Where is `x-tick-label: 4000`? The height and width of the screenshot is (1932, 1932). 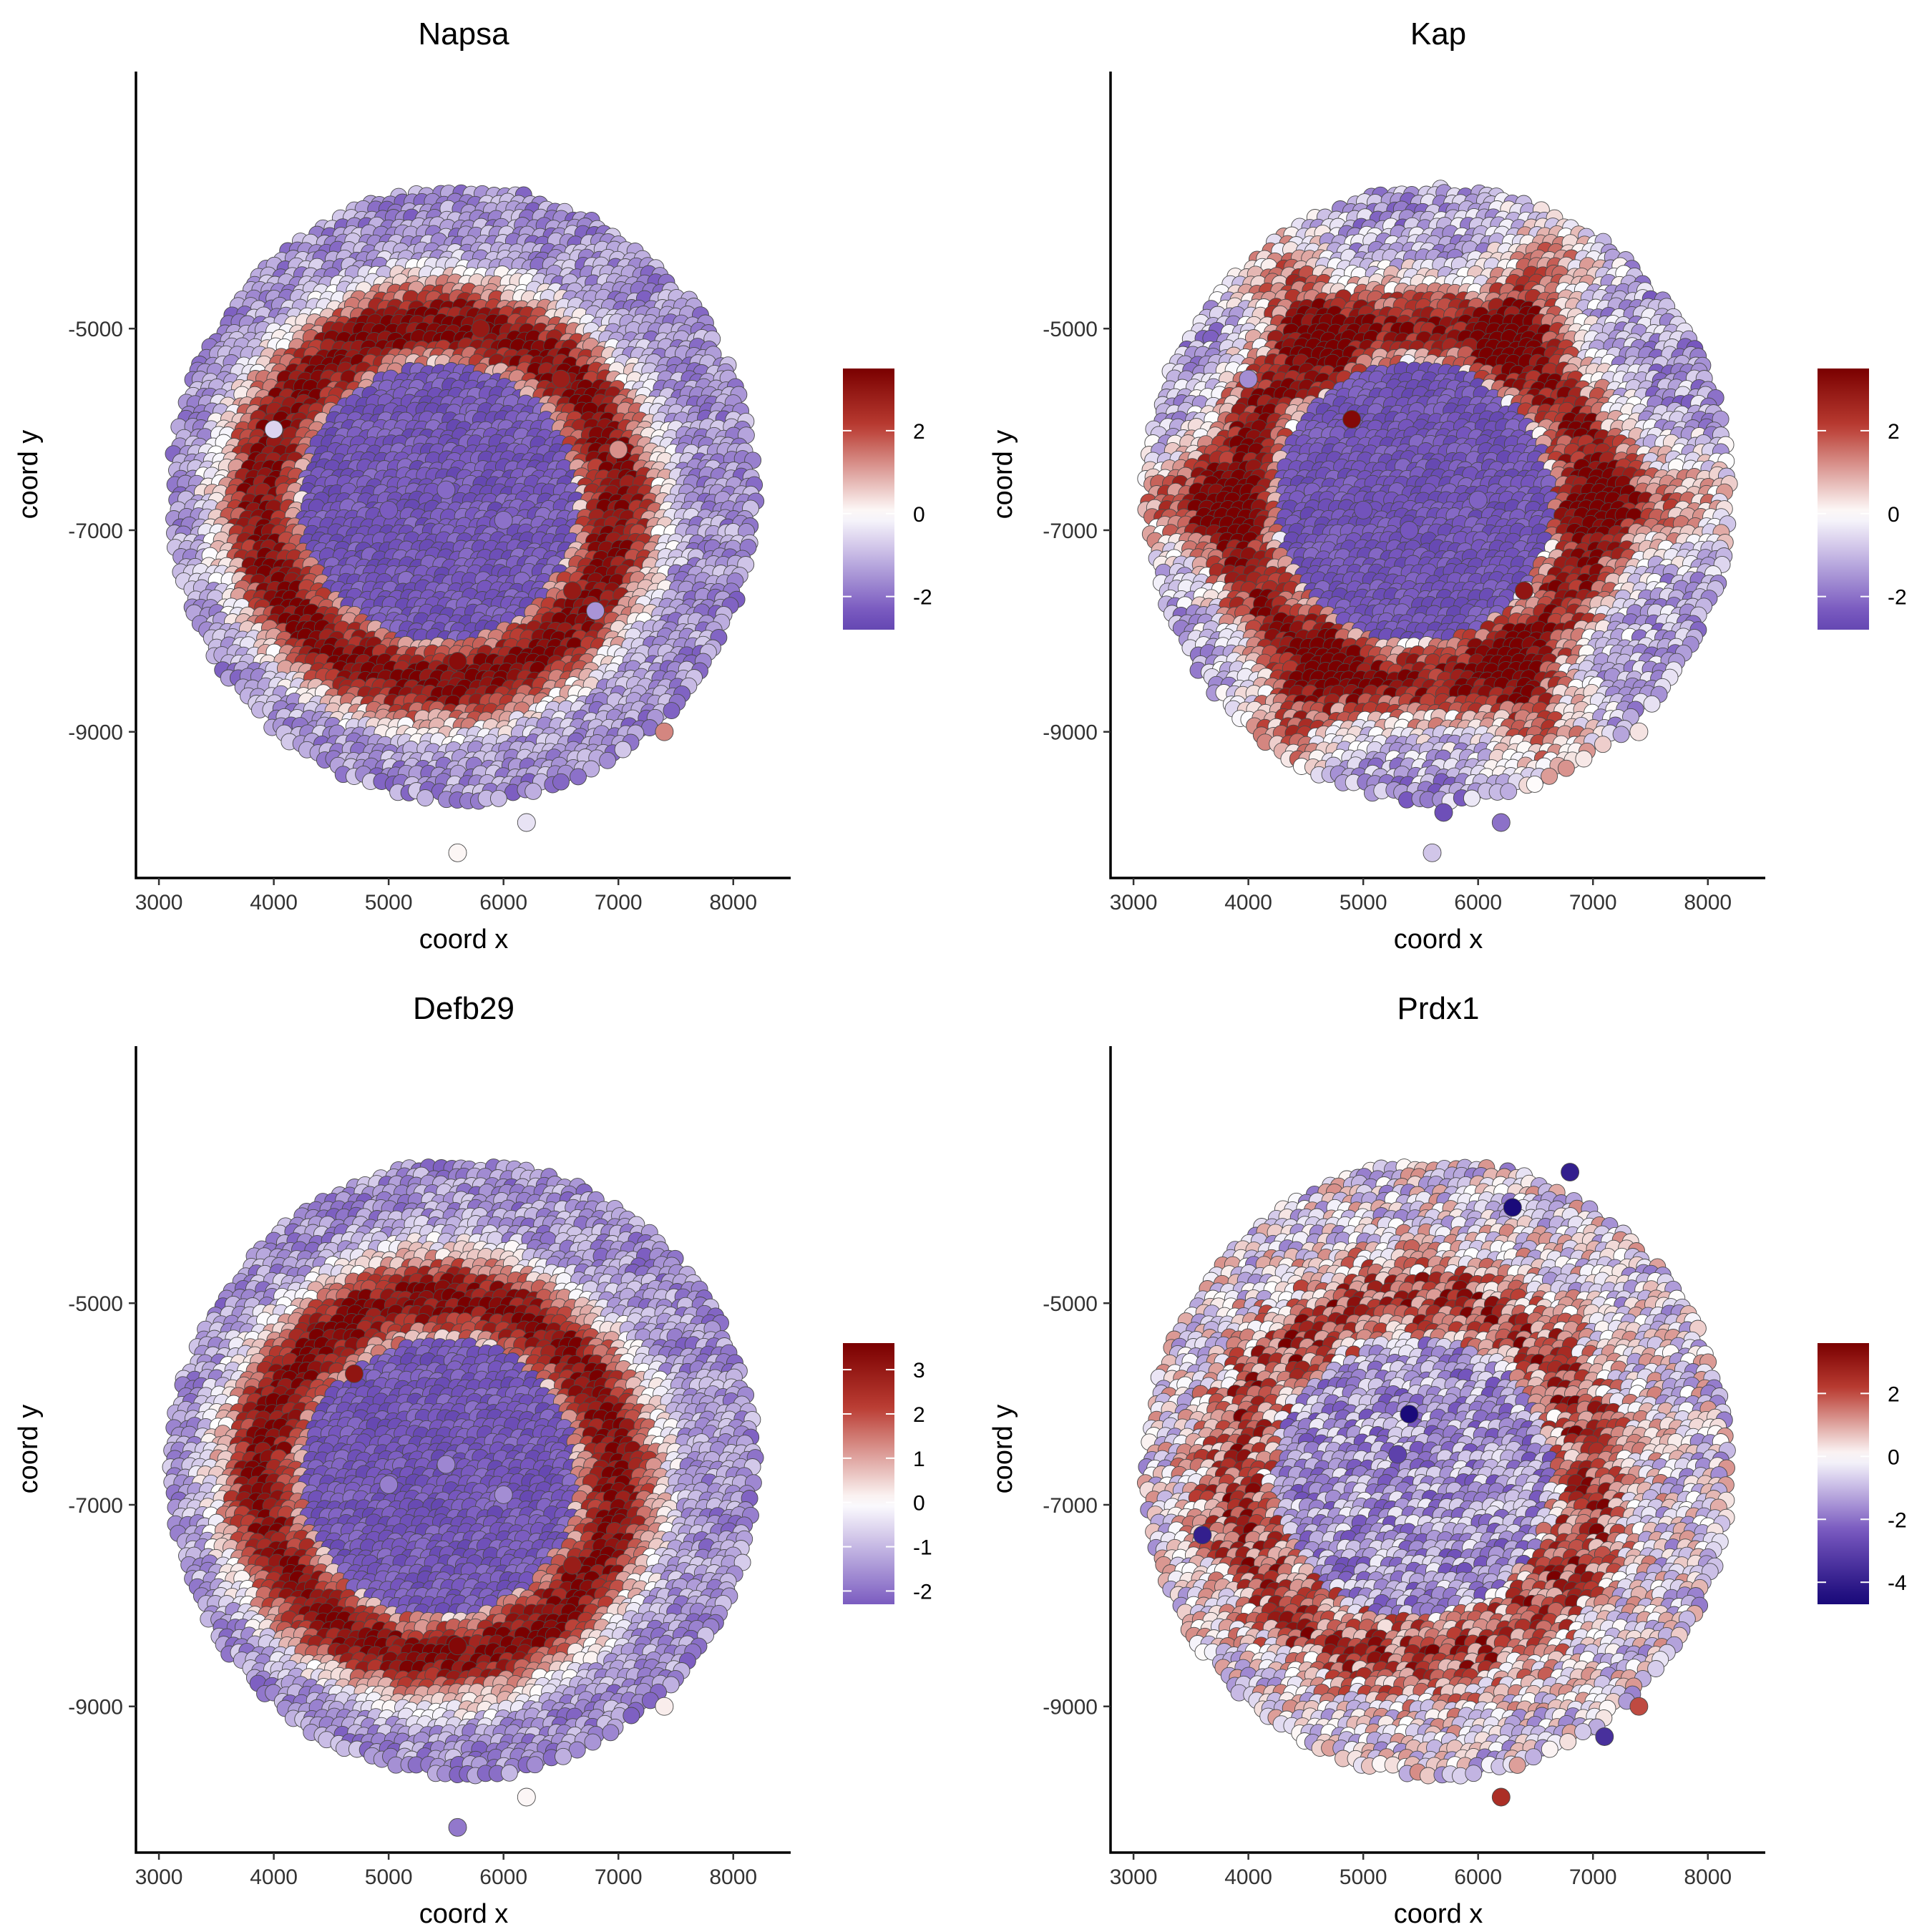 x-tick-label: 4000 is located at coordinates (274, 902).